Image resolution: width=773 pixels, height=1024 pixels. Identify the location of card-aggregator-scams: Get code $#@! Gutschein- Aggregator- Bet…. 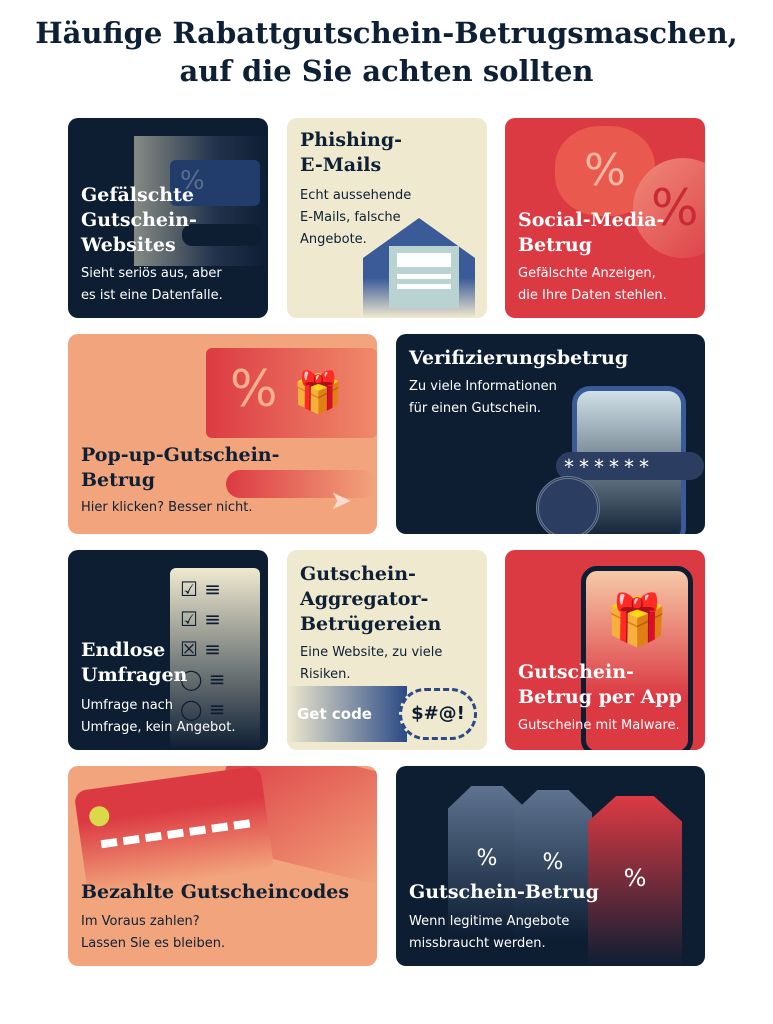
(387, 650).